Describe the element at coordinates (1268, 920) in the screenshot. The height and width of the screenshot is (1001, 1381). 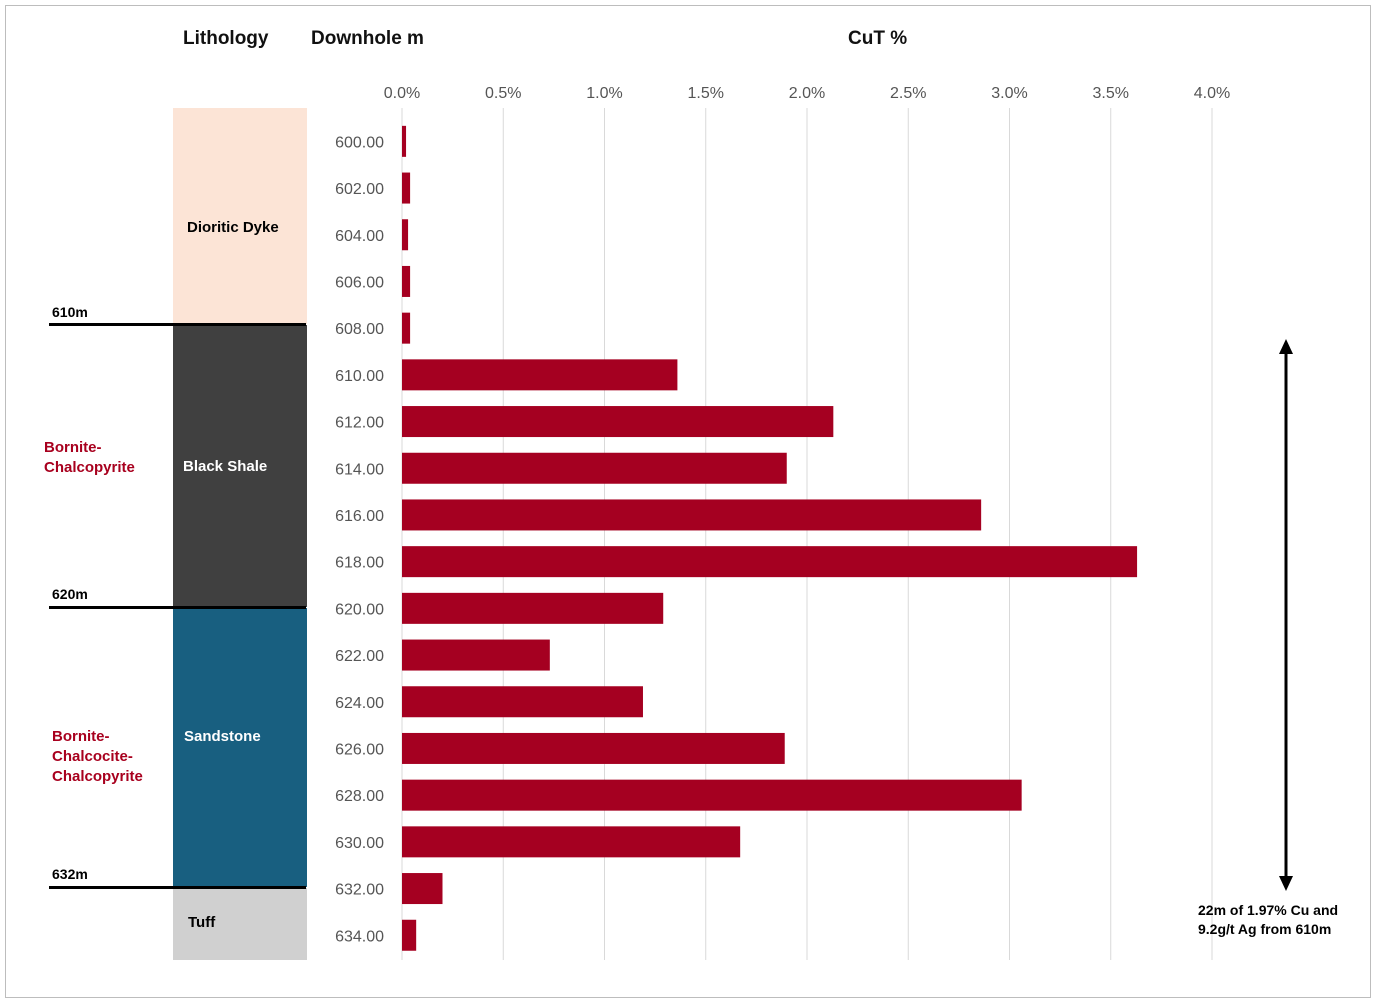
I see `intercept-note: 22m of 1.97% Cu and 9.2g/t Ag from 610m` at that location.